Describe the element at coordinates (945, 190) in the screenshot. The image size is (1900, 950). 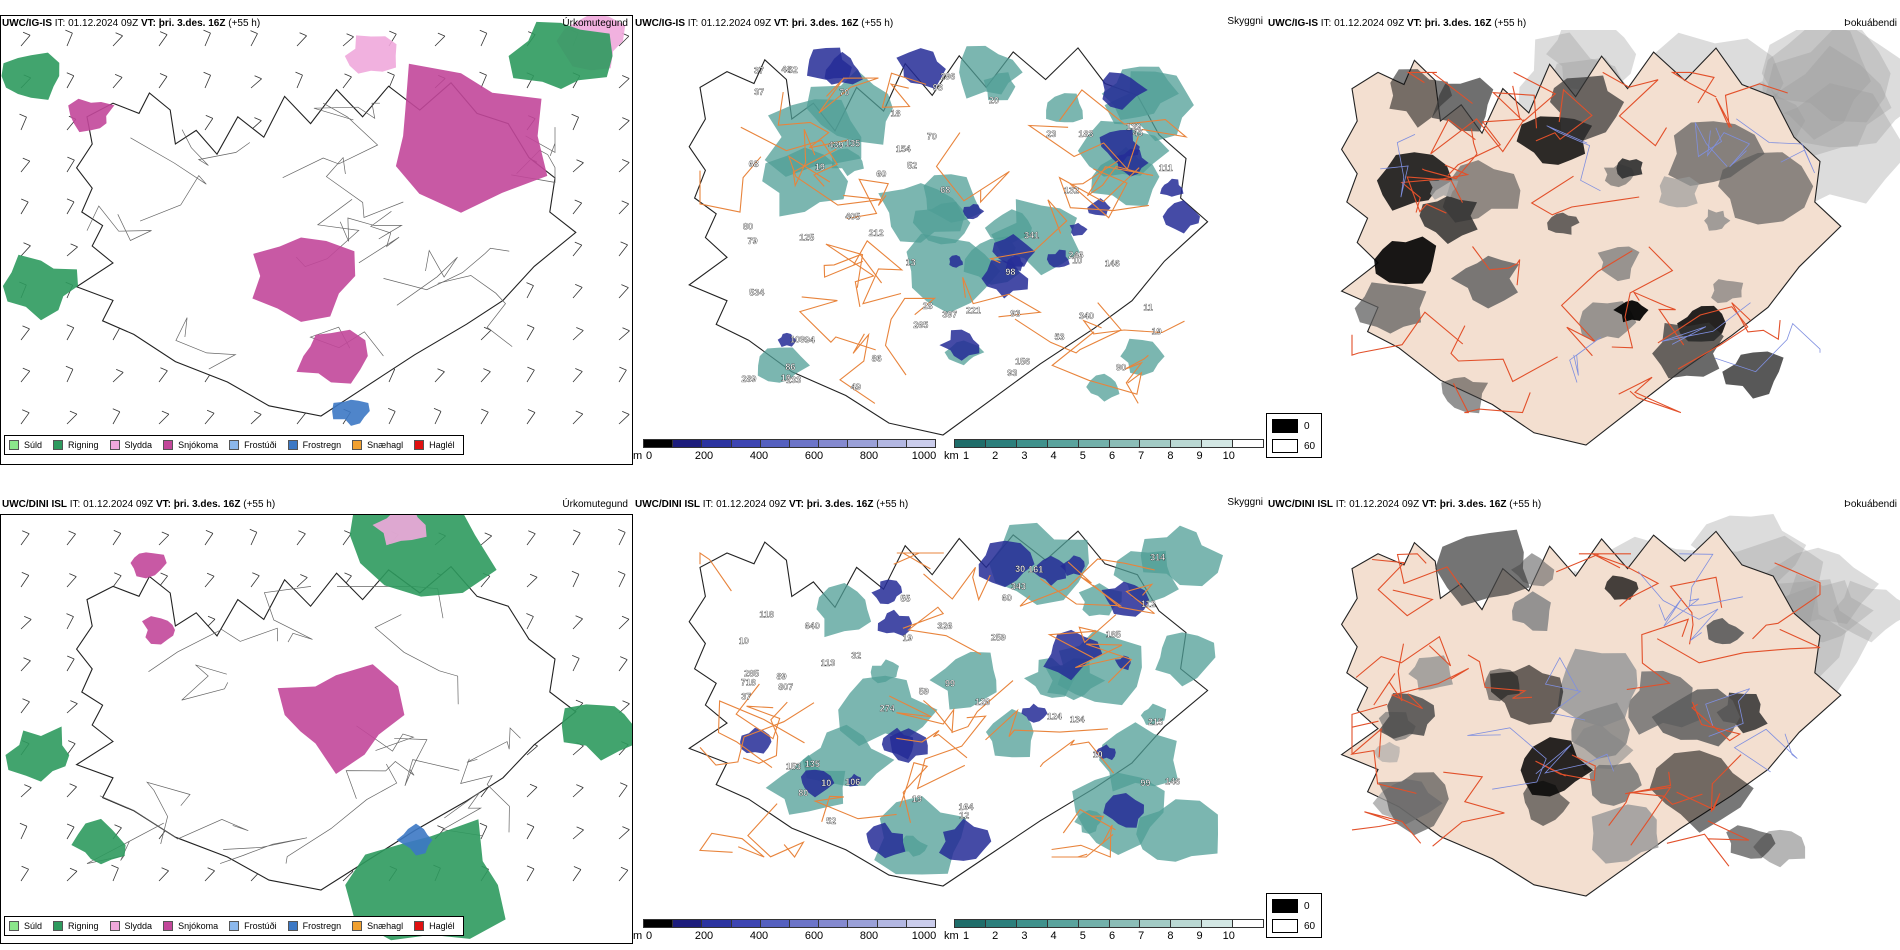
I see `cloud-base-label: 68` at that location.